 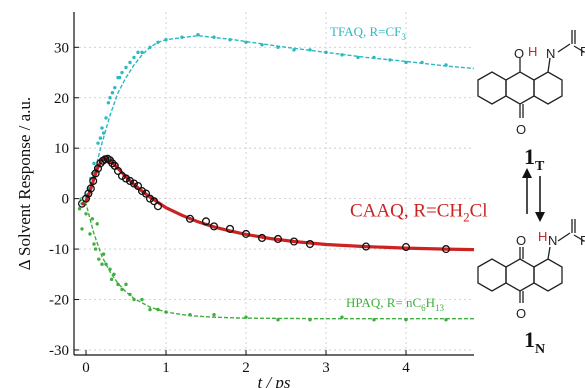 I want to click on equilibrium-arrows, so click(x=533, y=195).